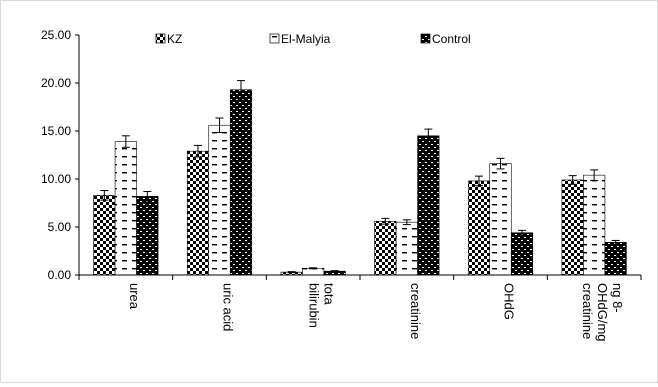 The height and width of the screenshot is (387, 658). I want to click on legend-item: KZ, so click(168, 39).